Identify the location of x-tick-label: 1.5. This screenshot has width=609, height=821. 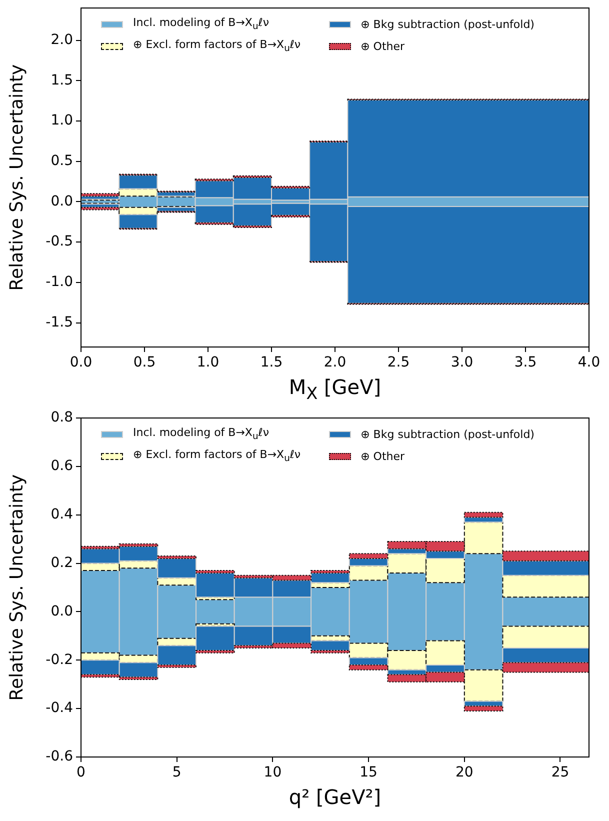
(271, 362).